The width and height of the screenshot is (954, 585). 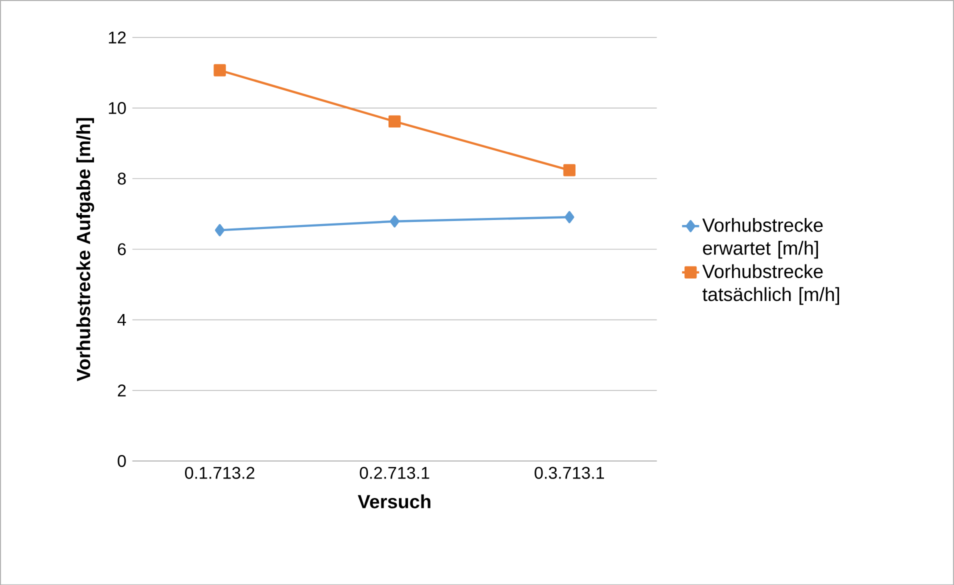 I want to click on x-axis-title: Versuch, so click(x=394, y=501).